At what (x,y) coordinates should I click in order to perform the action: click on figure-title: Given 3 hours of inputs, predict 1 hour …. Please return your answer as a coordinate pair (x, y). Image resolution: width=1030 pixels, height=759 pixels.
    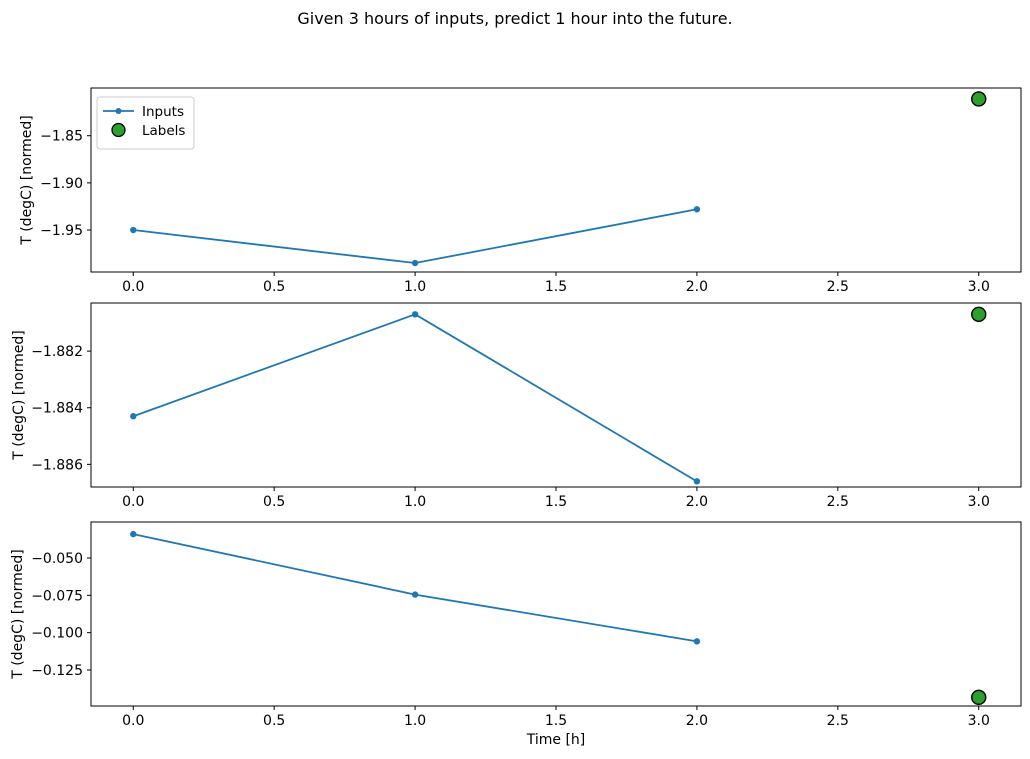
    Looking at the image, I should click on (515, 18).